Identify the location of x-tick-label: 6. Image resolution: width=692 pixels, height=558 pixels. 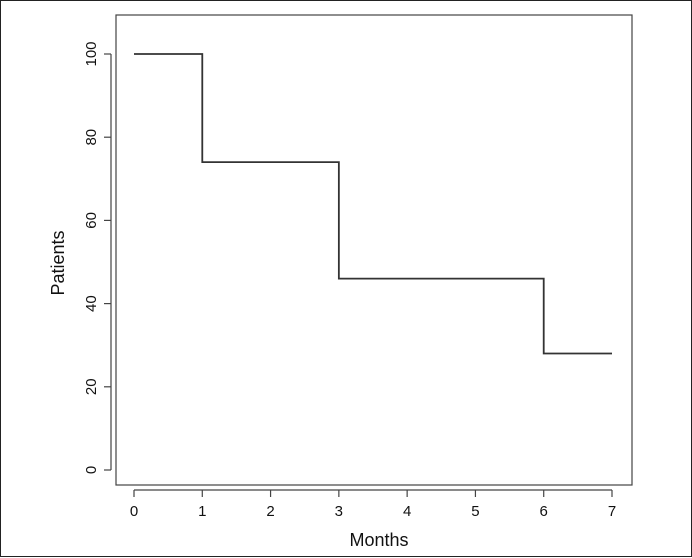
(544, 511).